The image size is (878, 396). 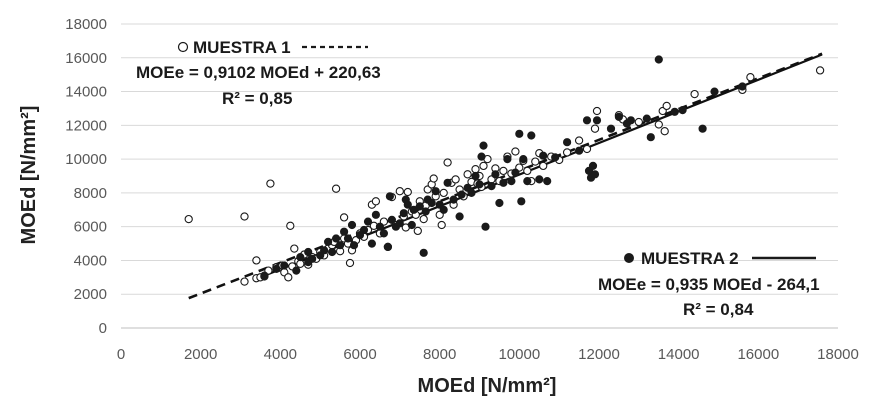 I want to click on x-tick-label: 4000, so click(x=280, y=354).